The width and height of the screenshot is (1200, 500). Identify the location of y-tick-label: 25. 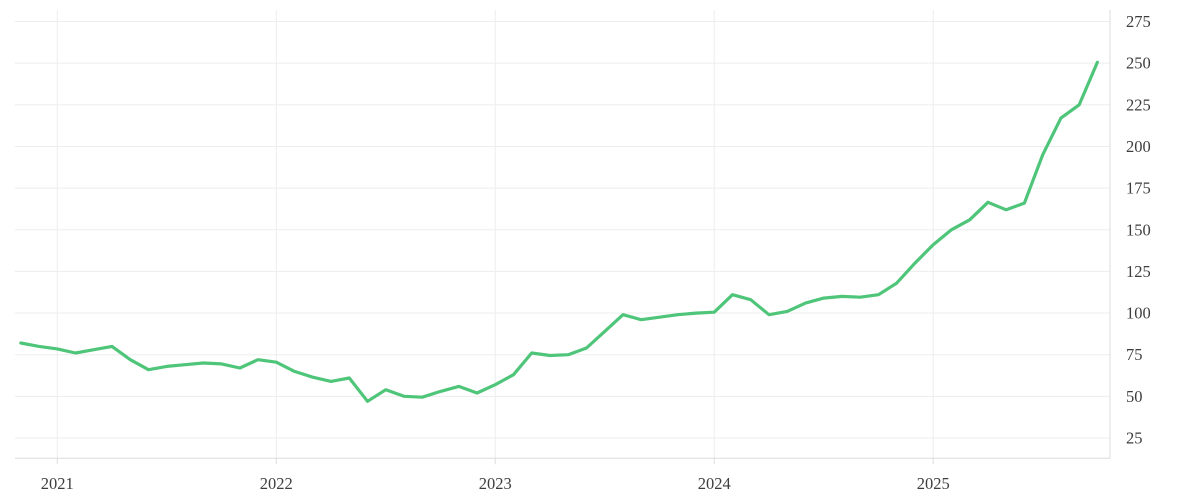
(1134, 438).